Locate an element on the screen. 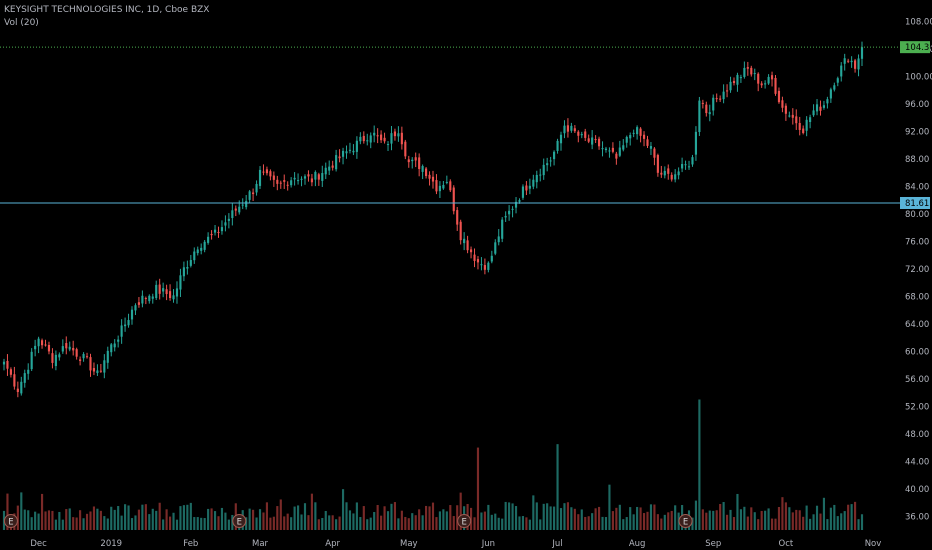  price-tick-label: 84.00 is located at coordinates (917, 188).